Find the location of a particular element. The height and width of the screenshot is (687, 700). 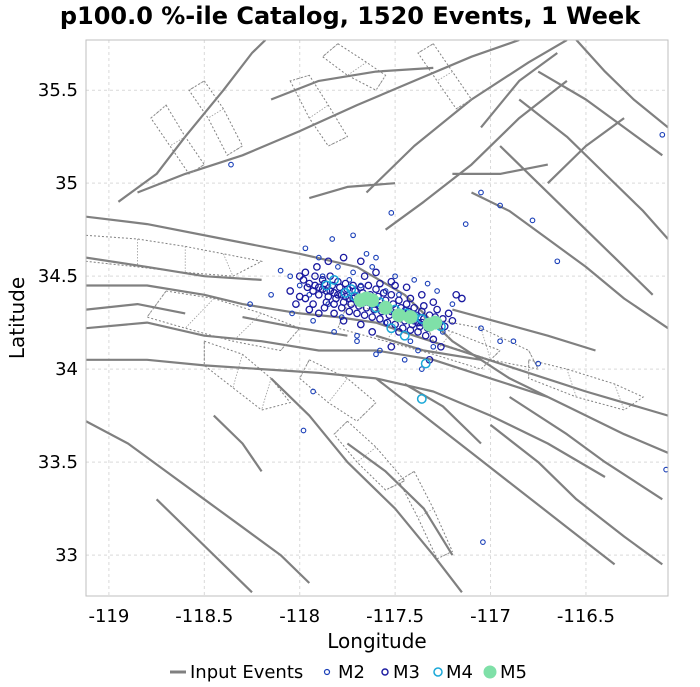

x-tick-label: -118.5 is located at coordinates (204, 616).